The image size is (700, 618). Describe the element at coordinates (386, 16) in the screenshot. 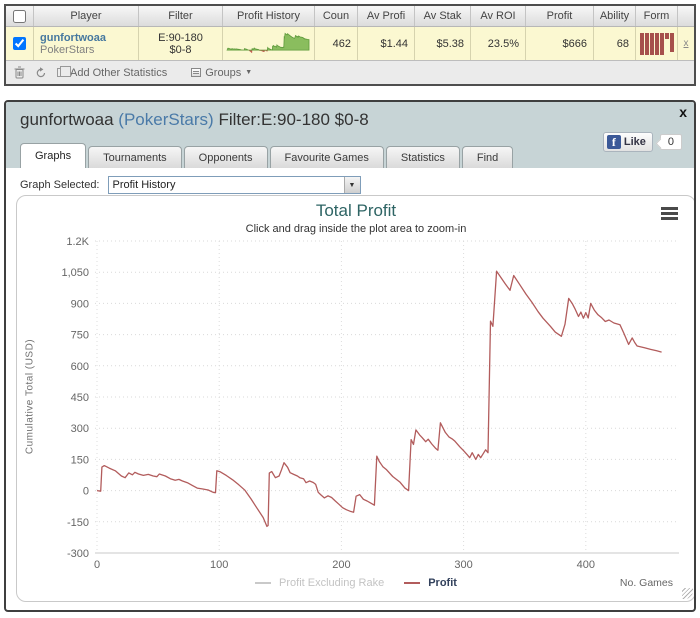

I see `header-av-profit: Av Profi` at that location.